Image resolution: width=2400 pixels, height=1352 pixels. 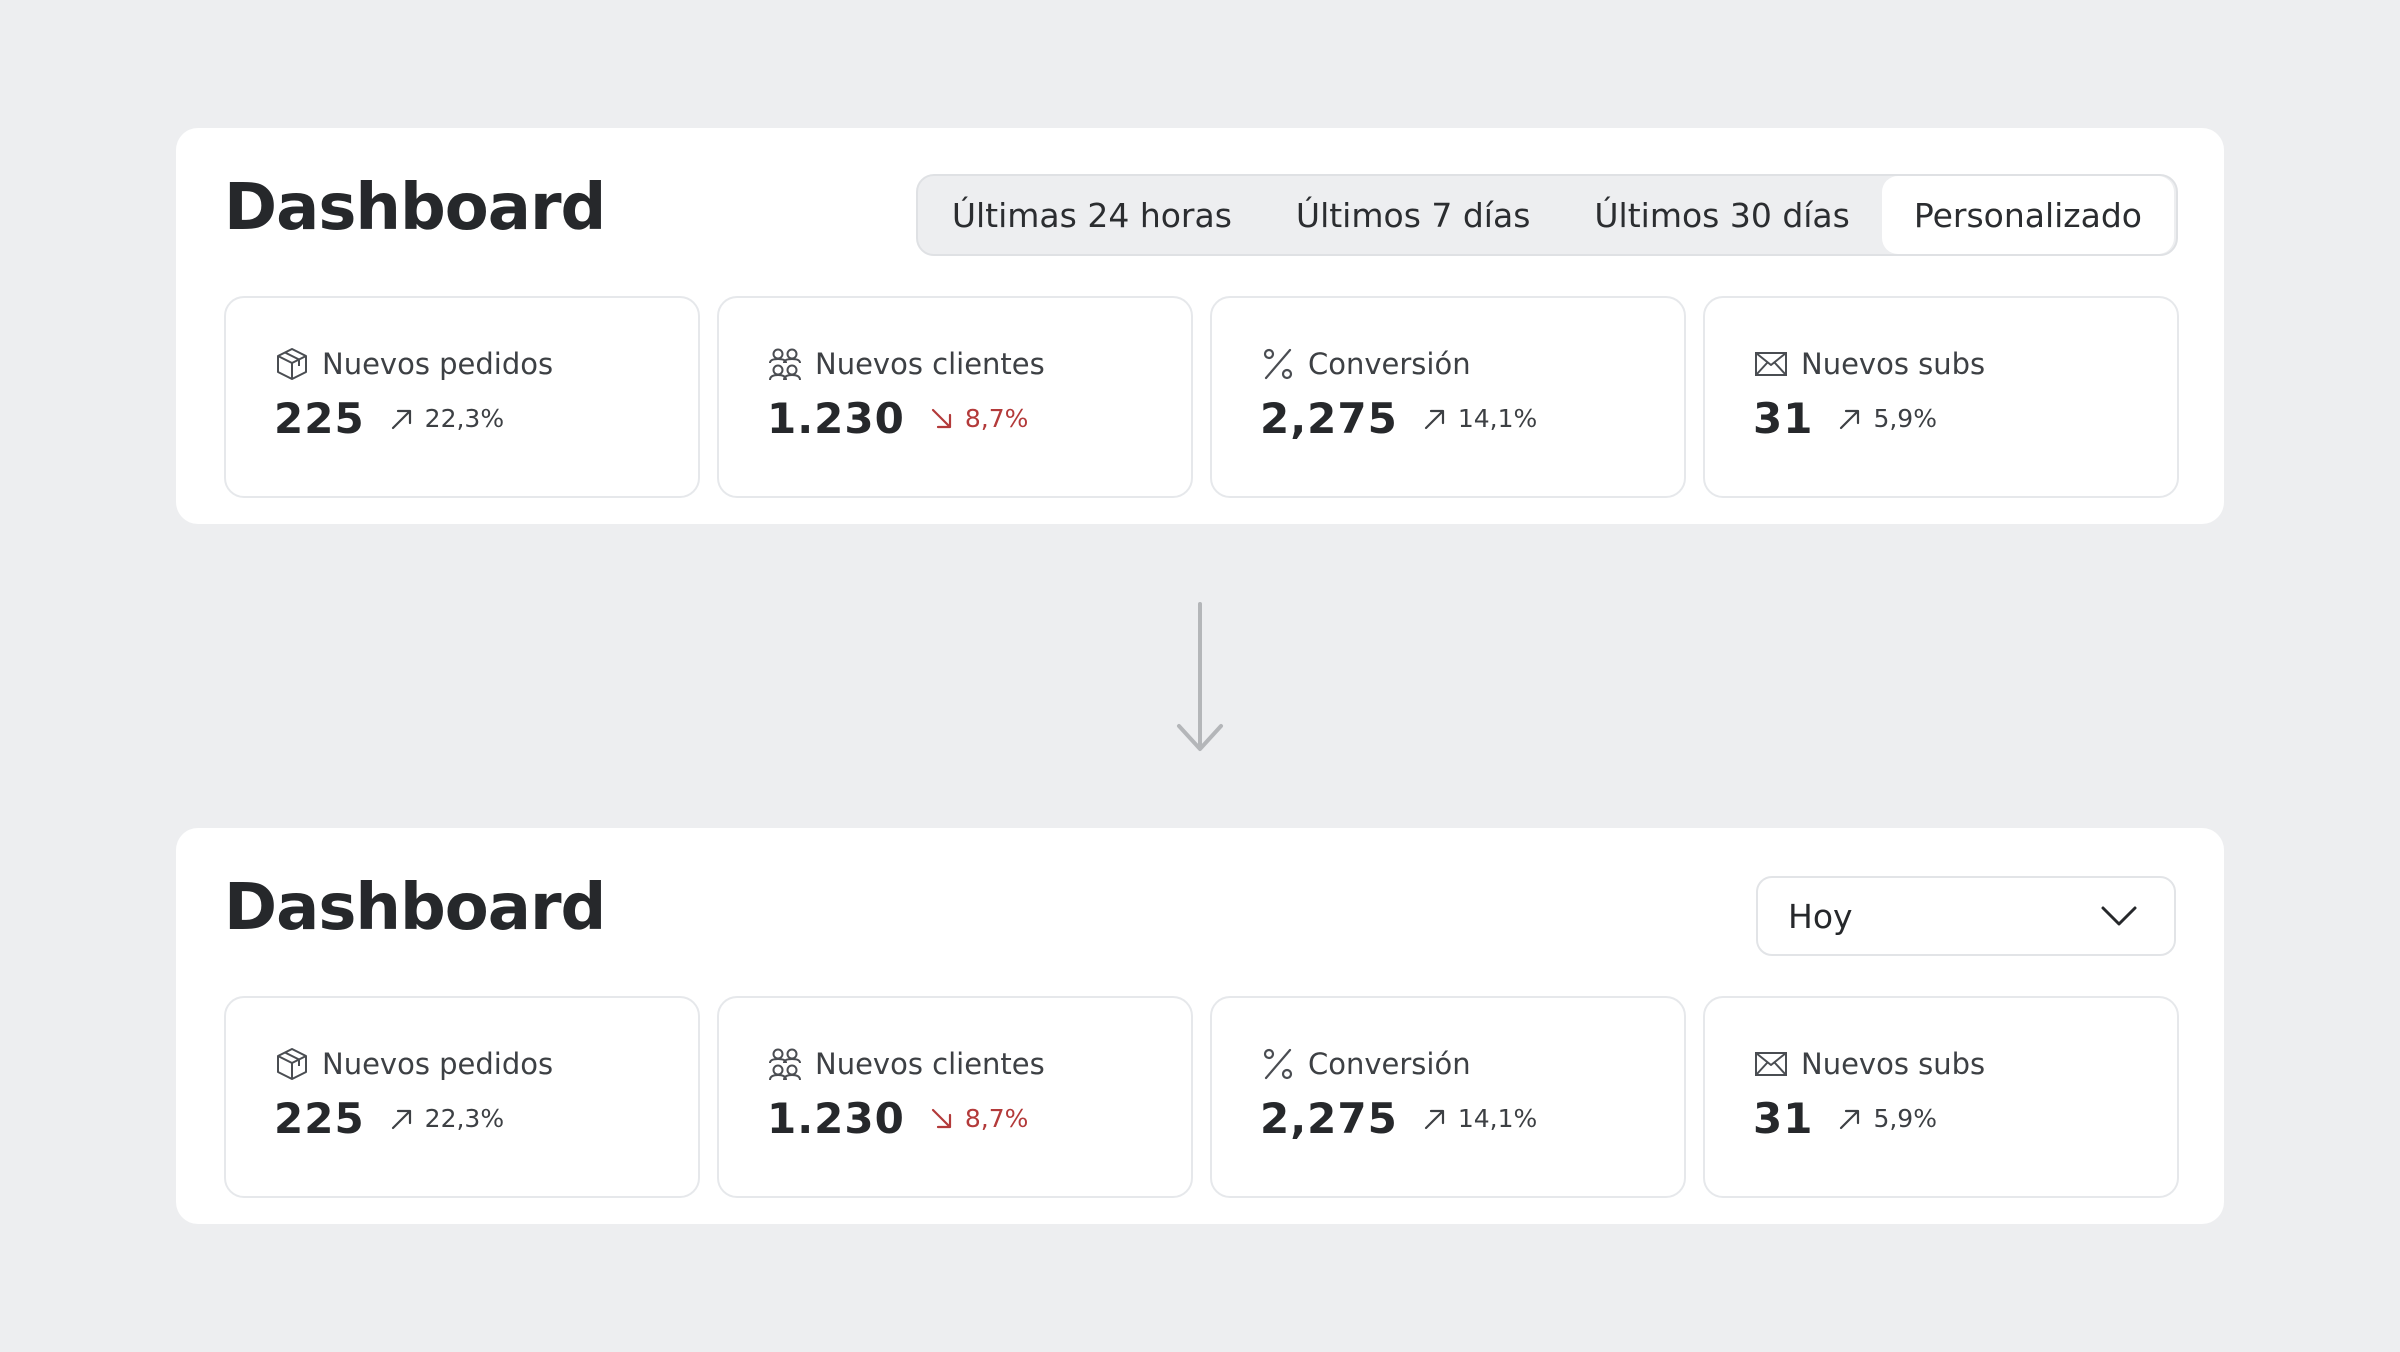 What do you see at coordinates (2119, 916) in the screenshot?
I see `chevron-down-icon` at bounding box center [2119, 916].